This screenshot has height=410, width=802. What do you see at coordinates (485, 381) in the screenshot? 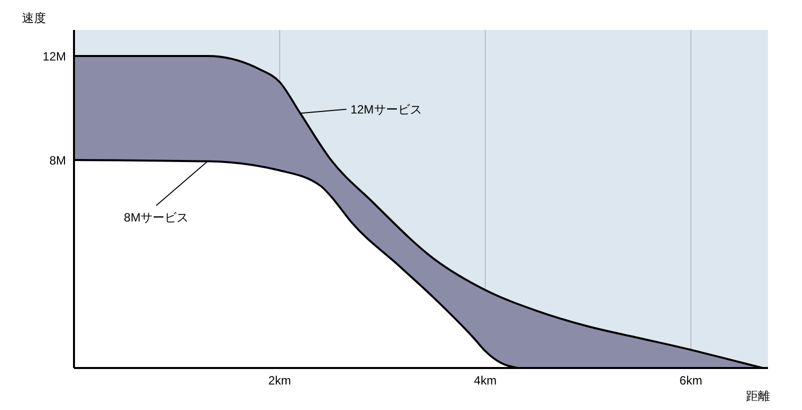
I see `x-tick-label: 4km` at bounding box center [485, 381].